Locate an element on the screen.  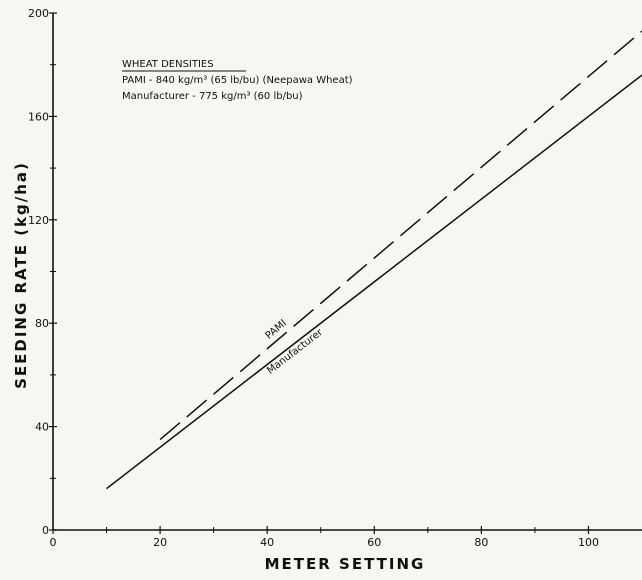
legend-title: WHEAT DENSITIES is located at coordinates (168, 64).